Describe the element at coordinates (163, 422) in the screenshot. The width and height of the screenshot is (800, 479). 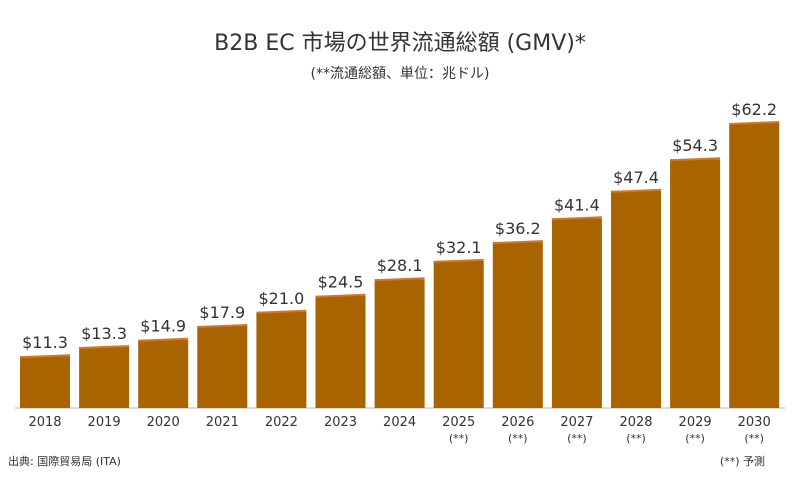
I see `x-tick-label: 2020` at that location.